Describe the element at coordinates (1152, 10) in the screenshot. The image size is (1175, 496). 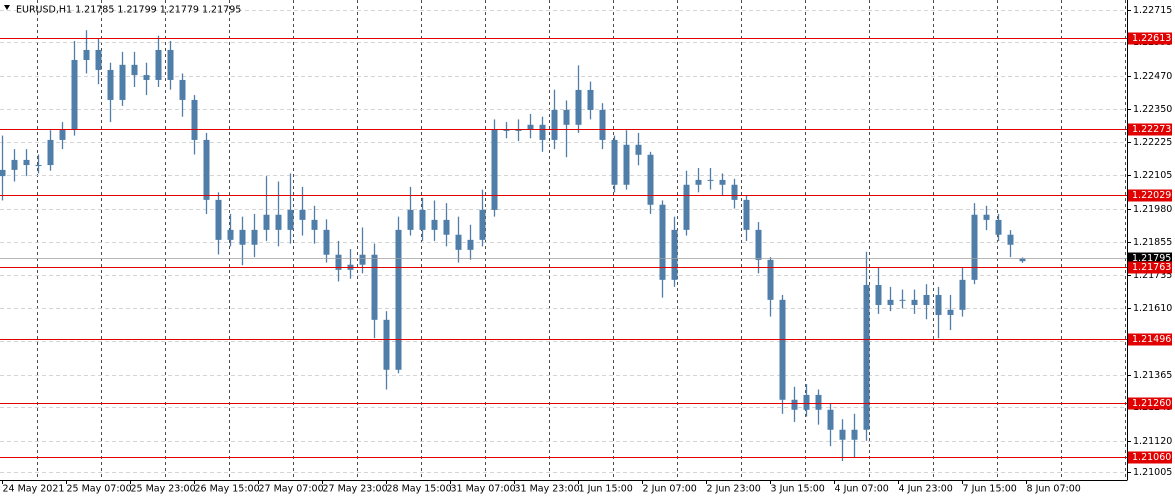
I see `y-tick-label: 1.22715` at that location.